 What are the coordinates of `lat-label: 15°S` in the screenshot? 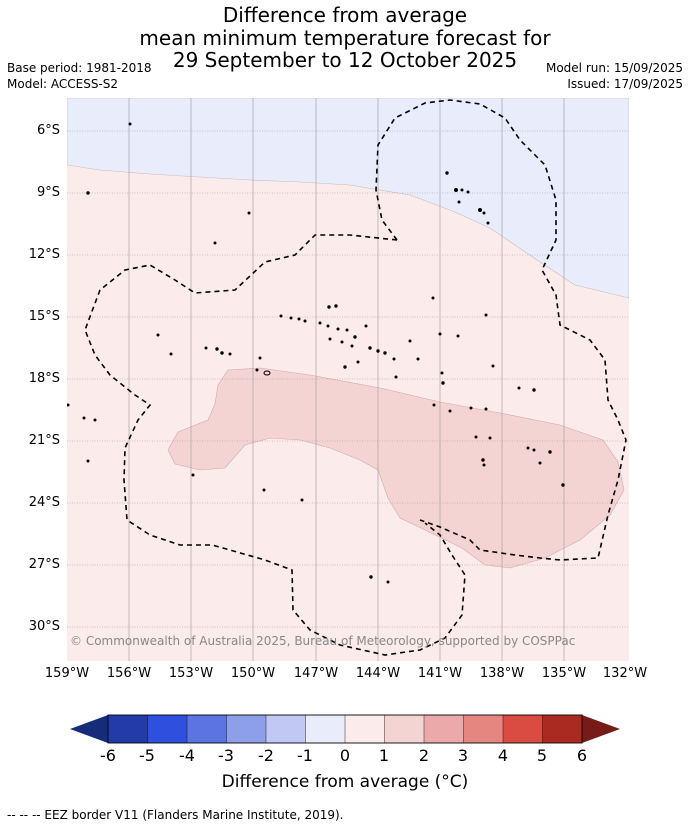 It's located at (44, 316).